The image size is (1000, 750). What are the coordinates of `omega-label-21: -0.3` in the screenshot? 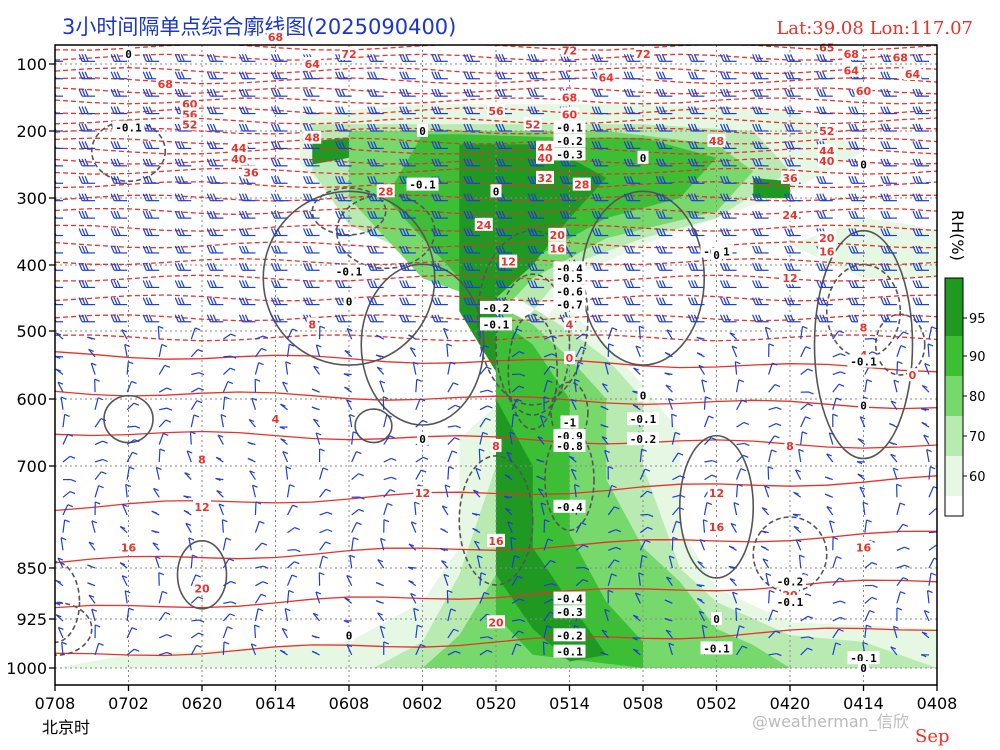 It's located at (569, 612).